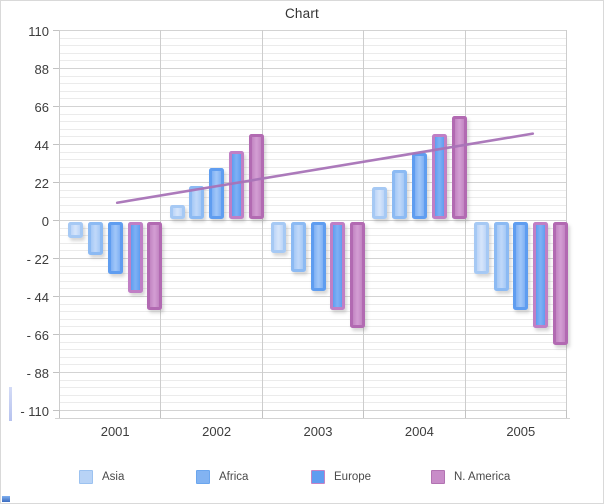  Describe the element at coordinates (217, 431) in the screenshot. I see `x-axis-label: 2002` at that location.